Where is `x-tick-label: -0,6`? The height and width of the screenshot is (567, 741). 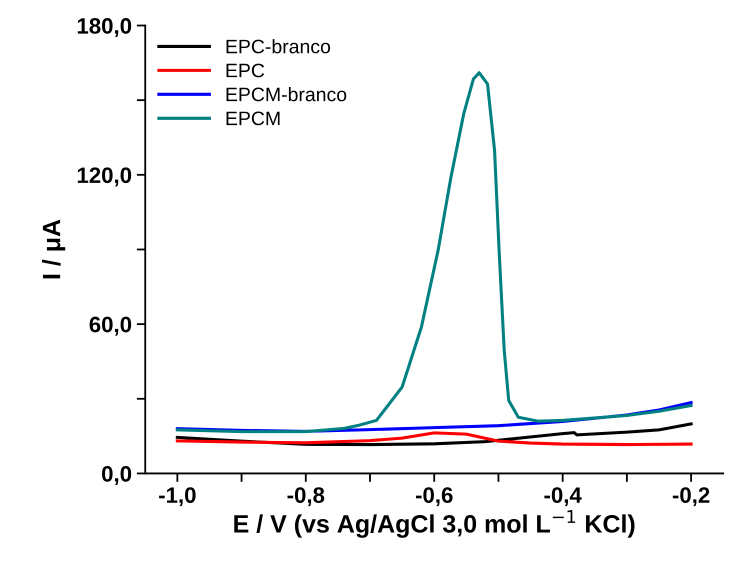
x-tick-label: -0,6 is located at coordinates (434, 496).